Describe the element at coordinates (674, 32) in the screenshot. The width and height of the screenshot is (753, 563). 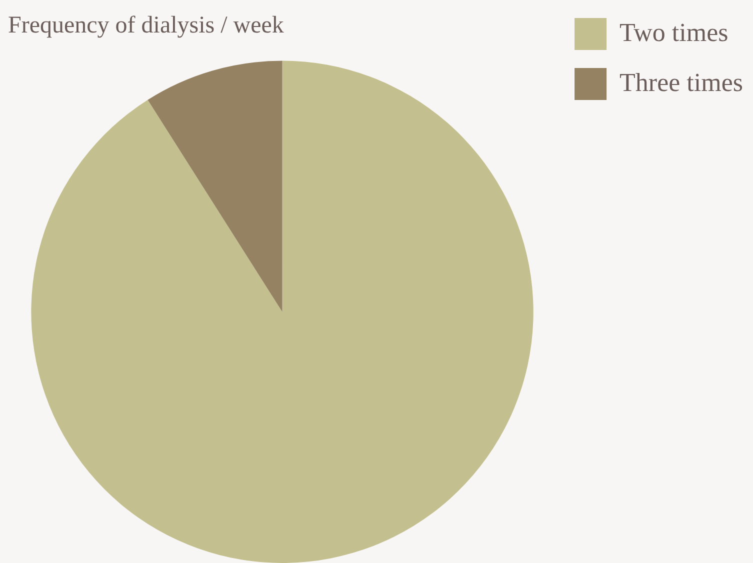
I see `legend-label: Two times` at that location.